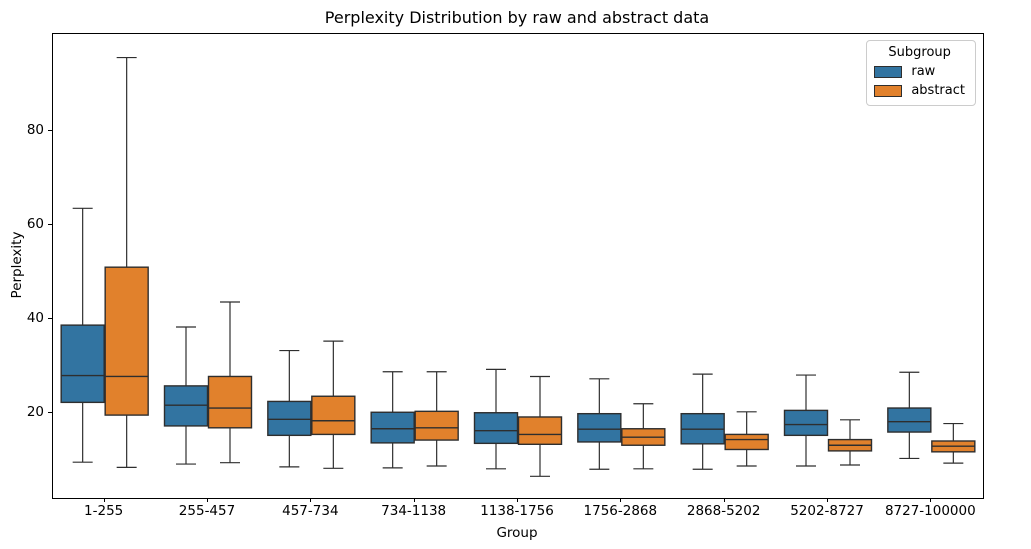  Describe the element at coordinates (17, 265) in the screenshot. I see `y-axis-label: Perplexity` at that location.